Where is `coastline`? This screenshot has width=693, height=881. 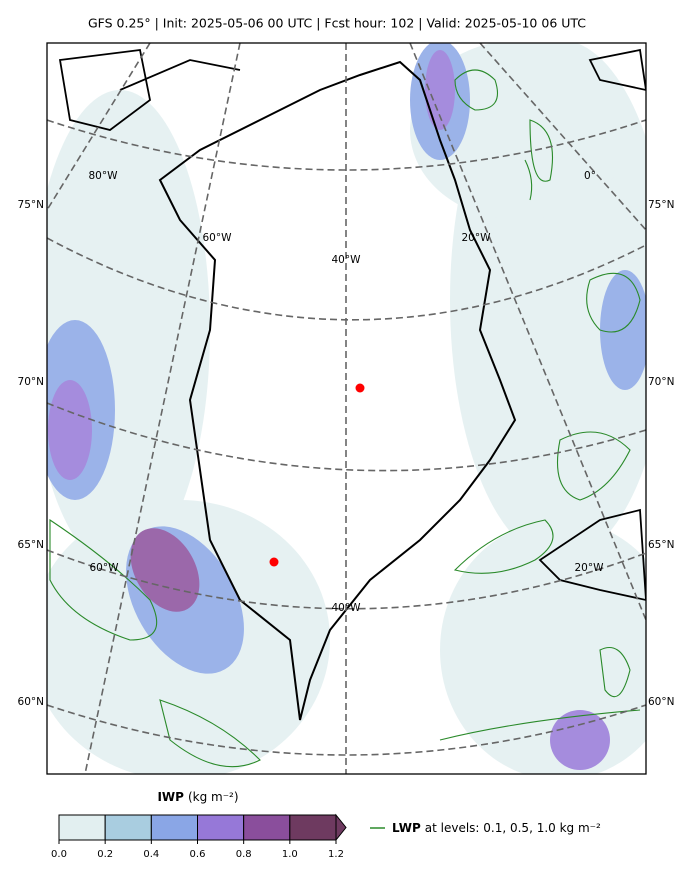
coastline is located at coordinates (149, 90).